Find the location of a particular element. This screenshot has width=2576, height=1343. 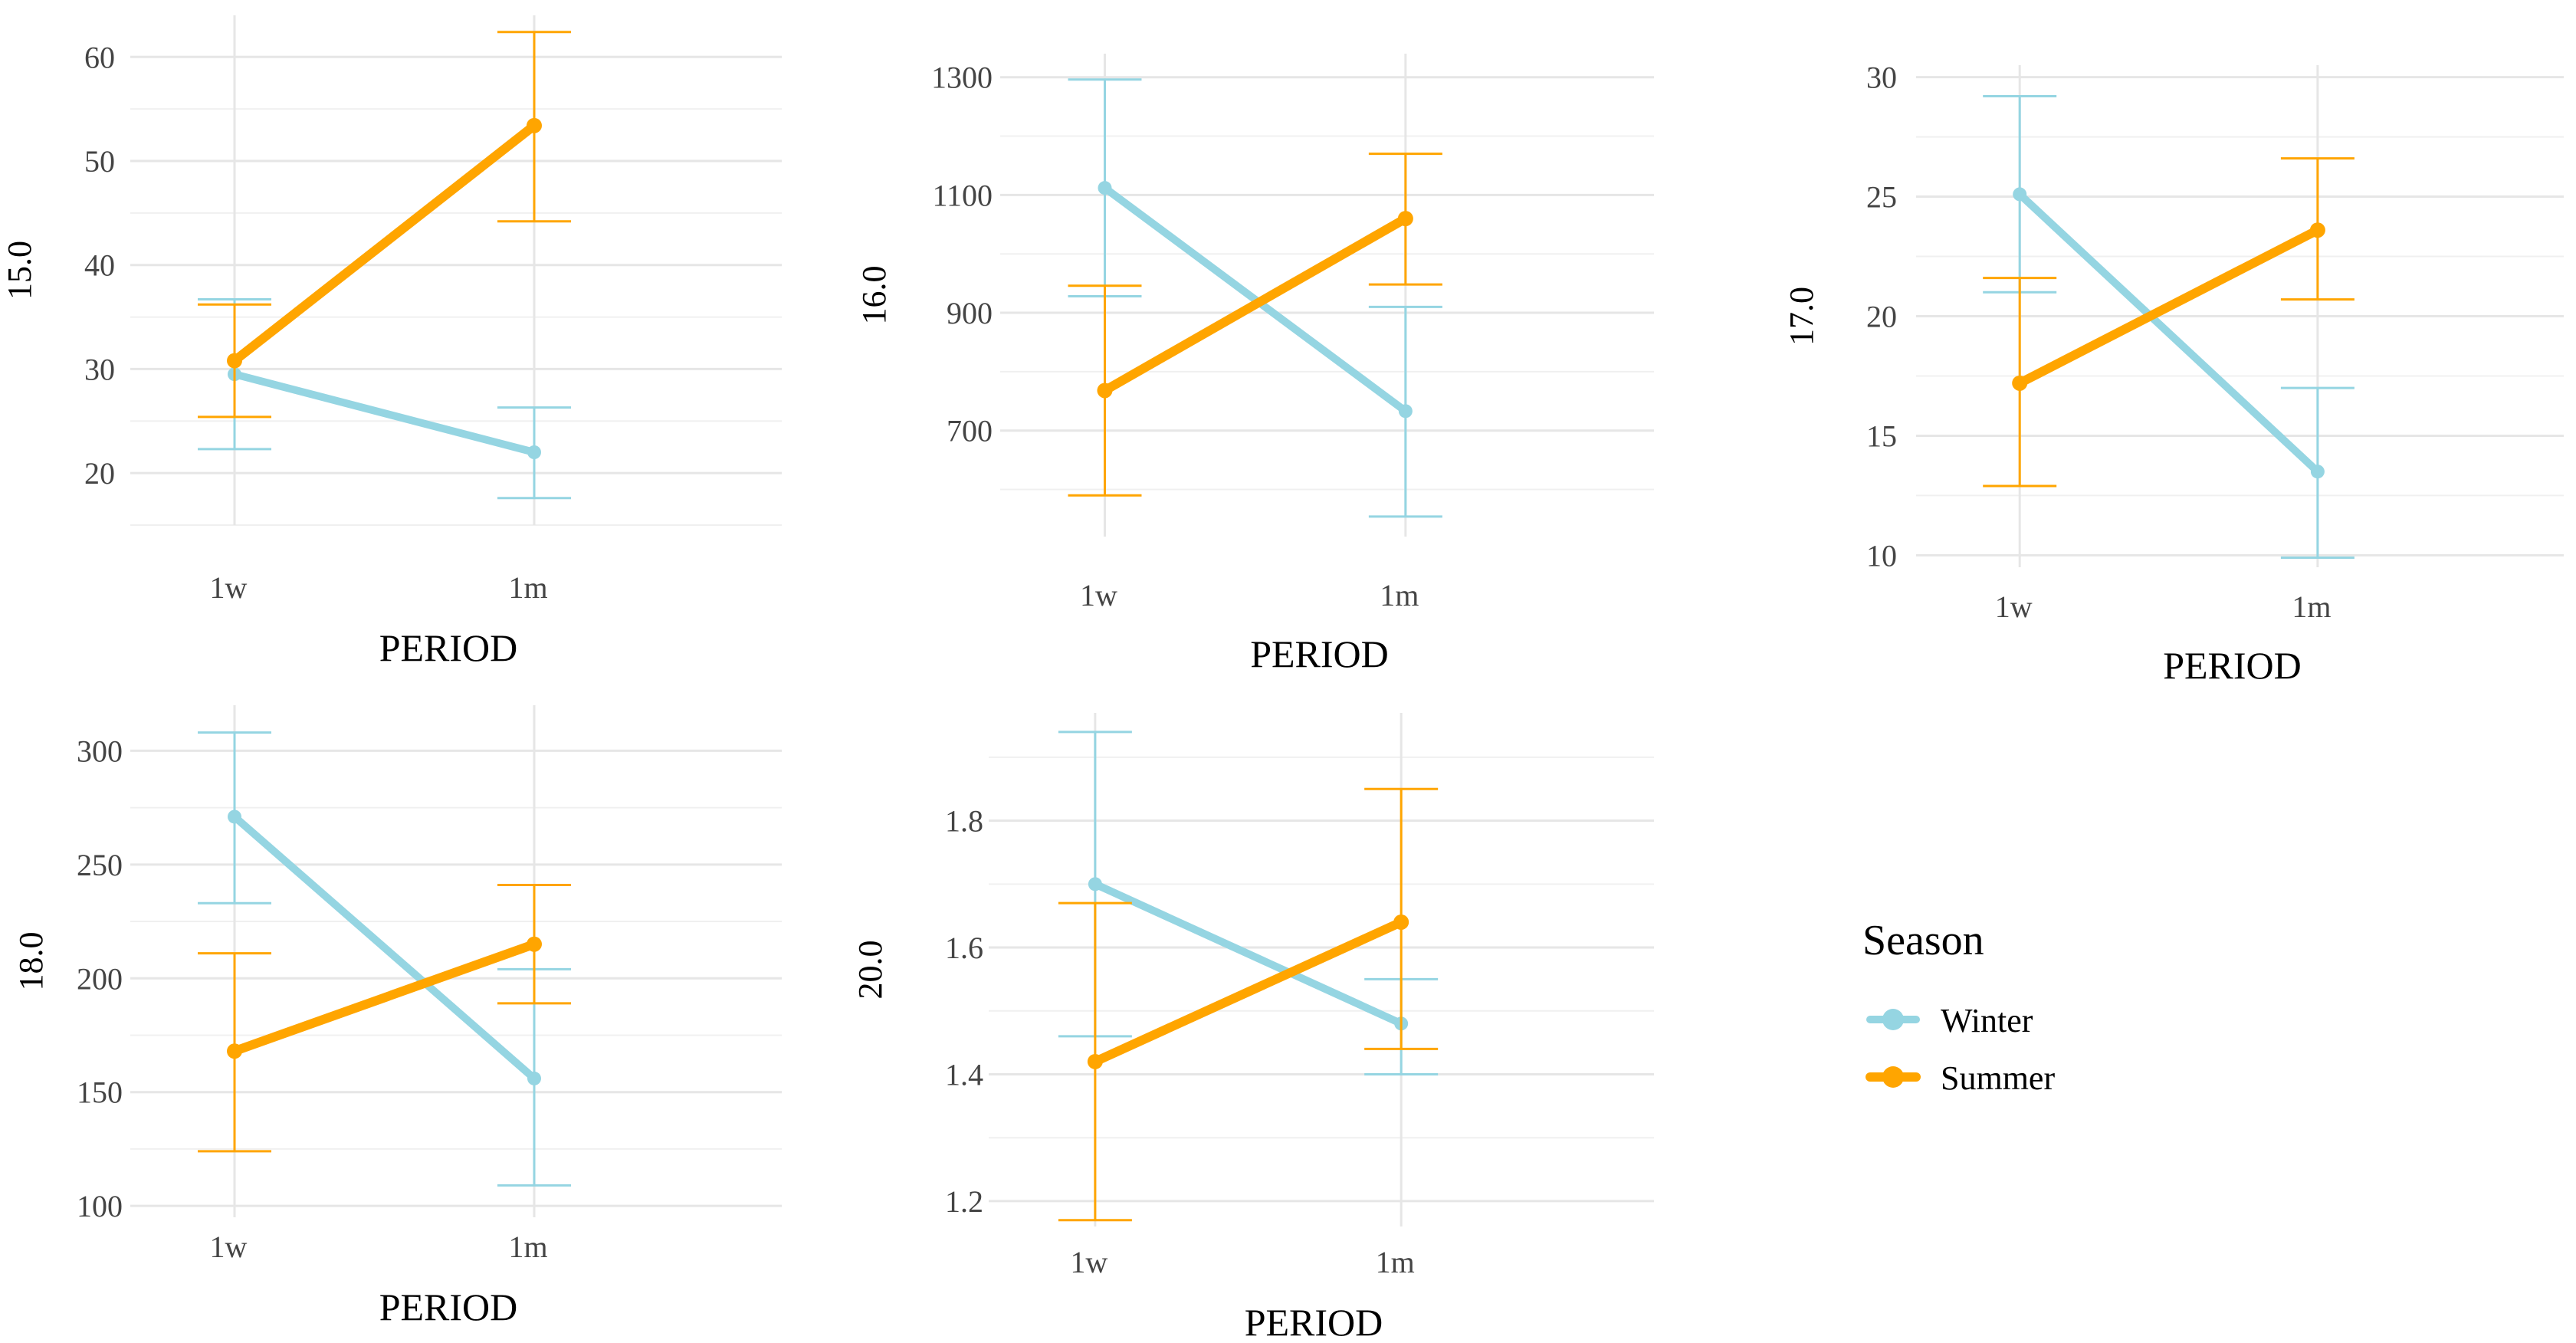

legend-title: Season is located at coordinates (1923, 941).